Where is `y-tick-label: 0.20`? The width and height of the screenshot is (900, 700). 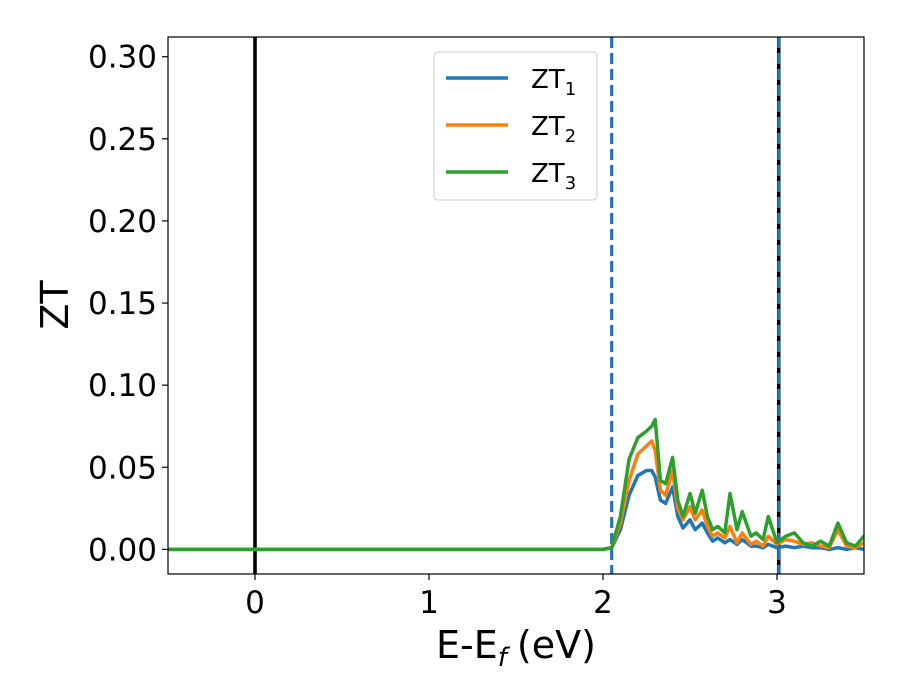
y-tick-label: 0.20 is located at coordinates (122, 222).